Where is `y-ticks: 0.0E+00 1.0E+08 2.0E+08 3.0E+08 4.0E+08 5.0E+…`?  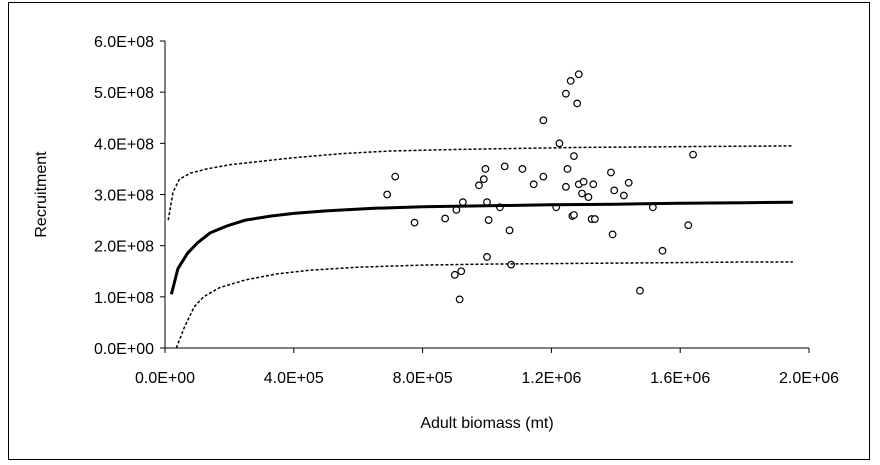
y-ticks: 0.0E+00 1.0E+08 2.0E+08 3.0E+08 4.0E+08 5.0E+… is located at coordinates (129, 196).